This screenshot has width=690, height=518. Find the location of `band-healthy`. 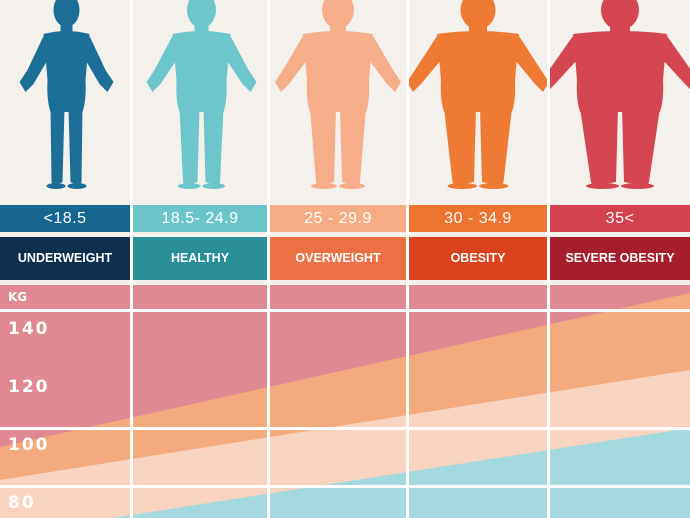

band-healthy is located at coordinates (401, 473).